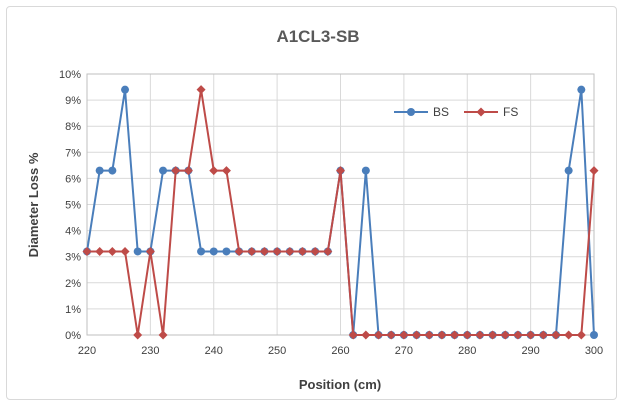  What do you see at coordinates (70, 75) in the screenshot?
I see `y-tick-label: 10%` at bounding box center [70, 75].